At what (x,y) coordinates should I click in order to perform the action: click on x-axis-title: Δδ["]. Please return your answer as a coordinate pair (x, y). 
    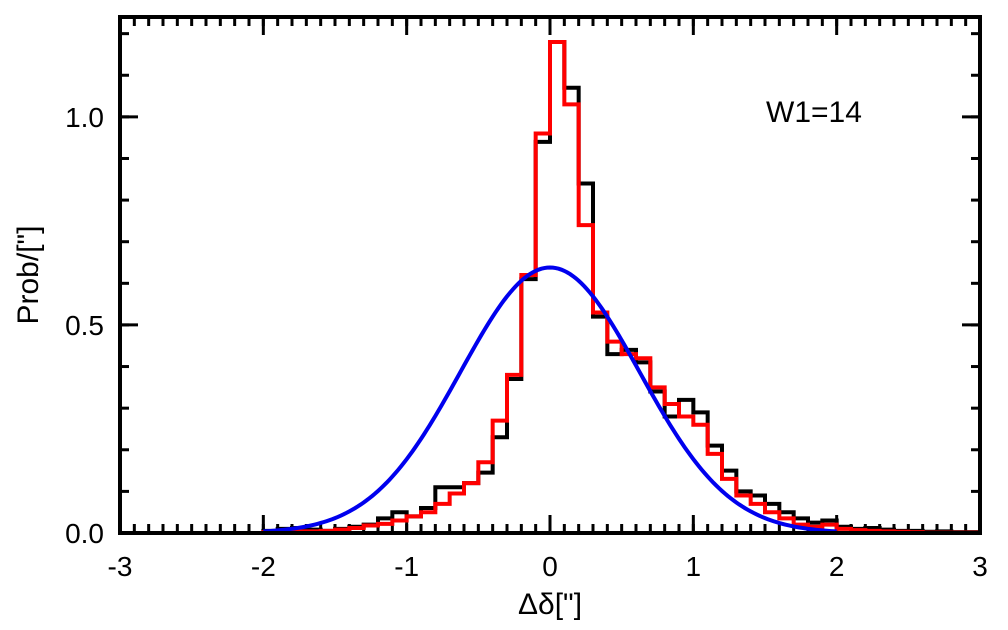
    Looking at the image, I should click on (550, 604).